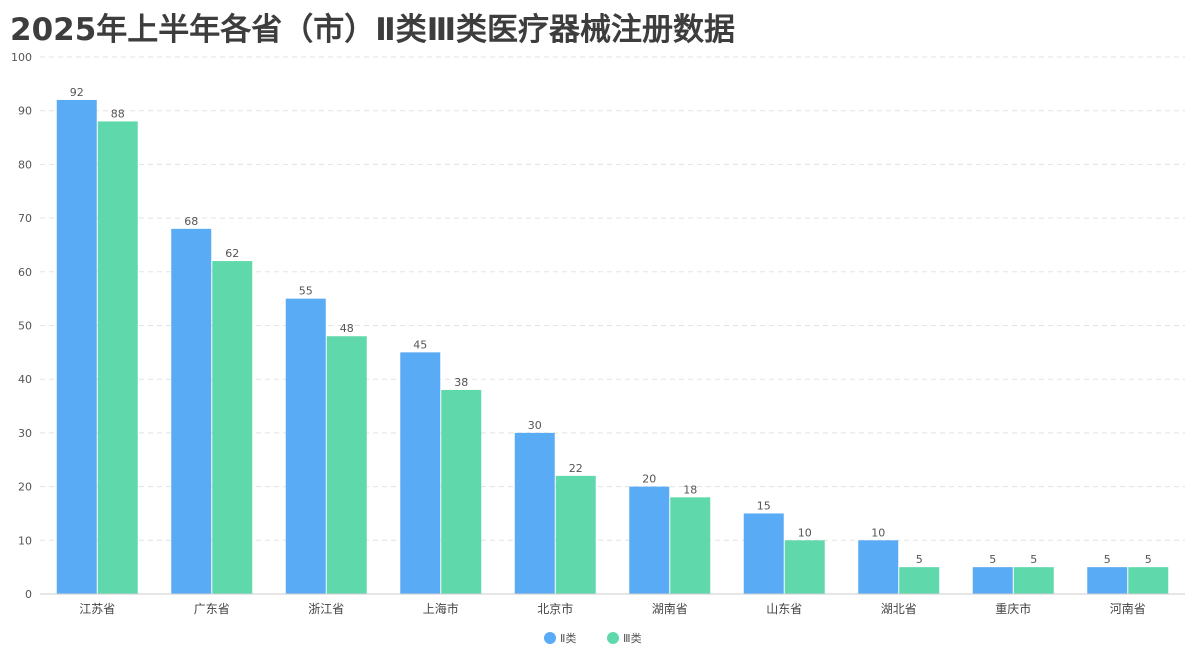 The image size is (1191, 654). I want to click on y-tick-label: 50, so click(25, 326).